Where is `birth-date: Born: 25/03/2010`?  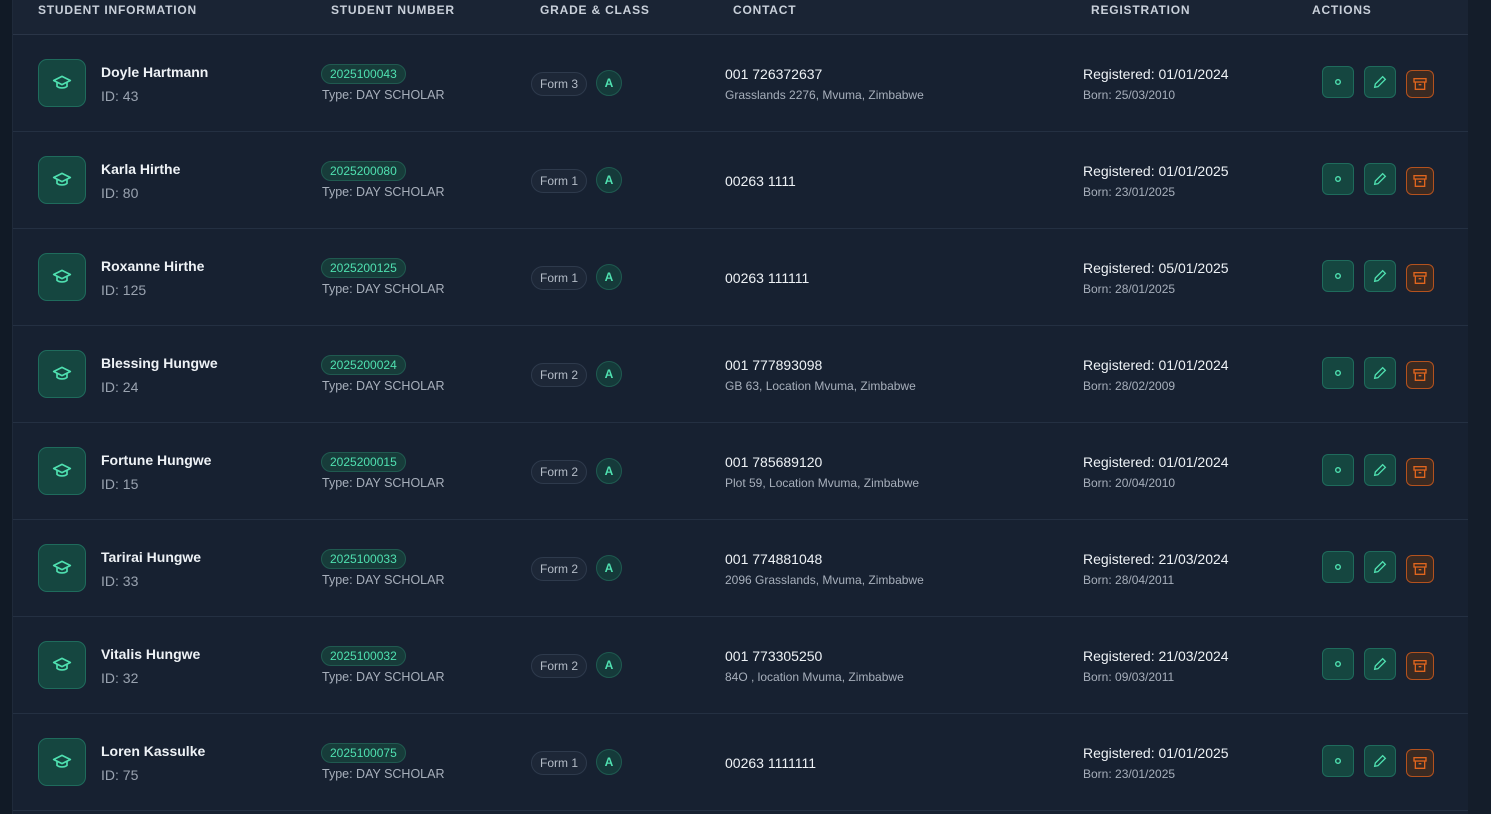 birth-date: Born: 25/03/2010 is located at coordinates (1129, 95).